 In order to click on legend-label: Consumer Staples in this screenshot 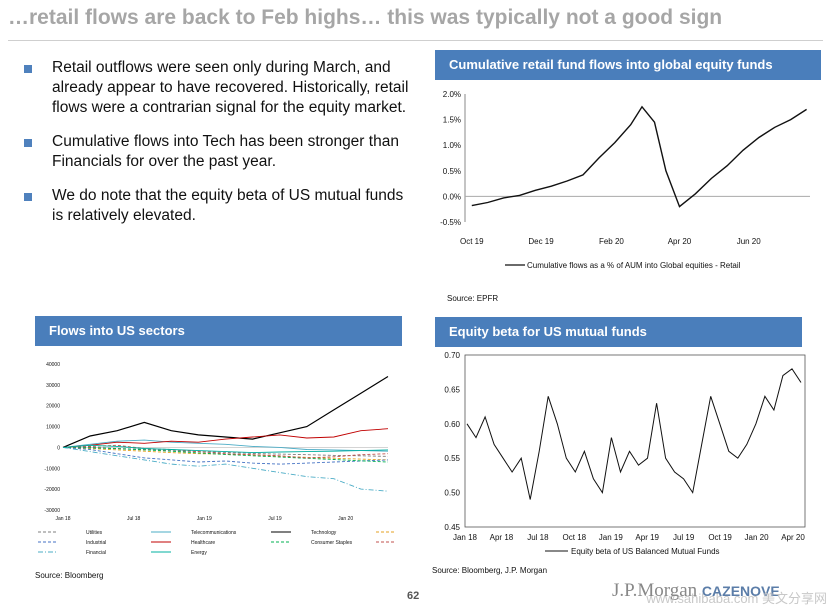, I will do `click(332, 543)`.